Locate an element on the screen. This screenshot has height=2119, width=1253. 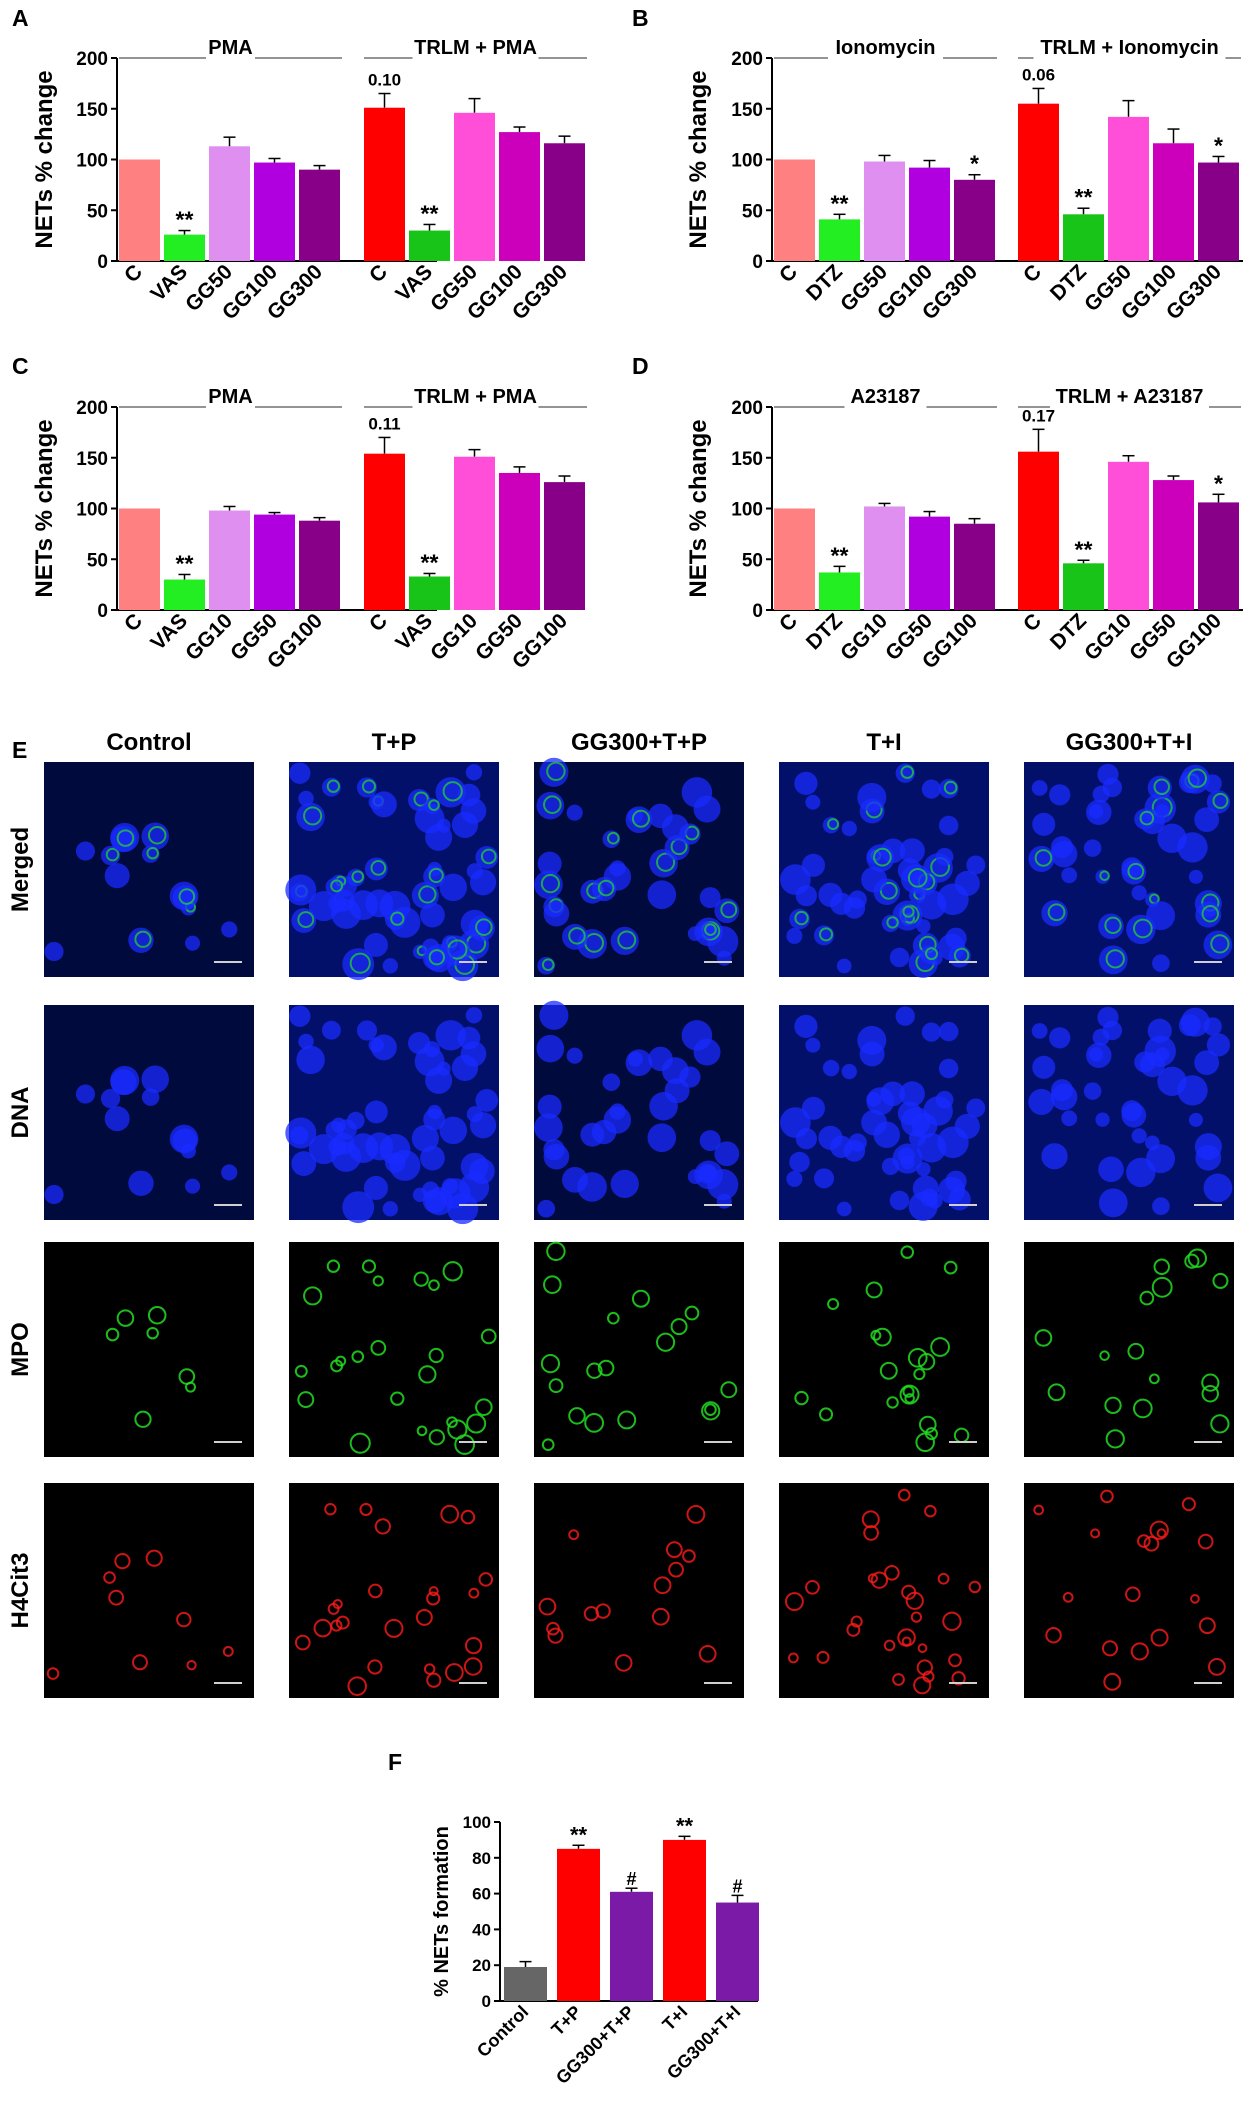
y-tick-label: 0 is located at coordinates (102, 262).